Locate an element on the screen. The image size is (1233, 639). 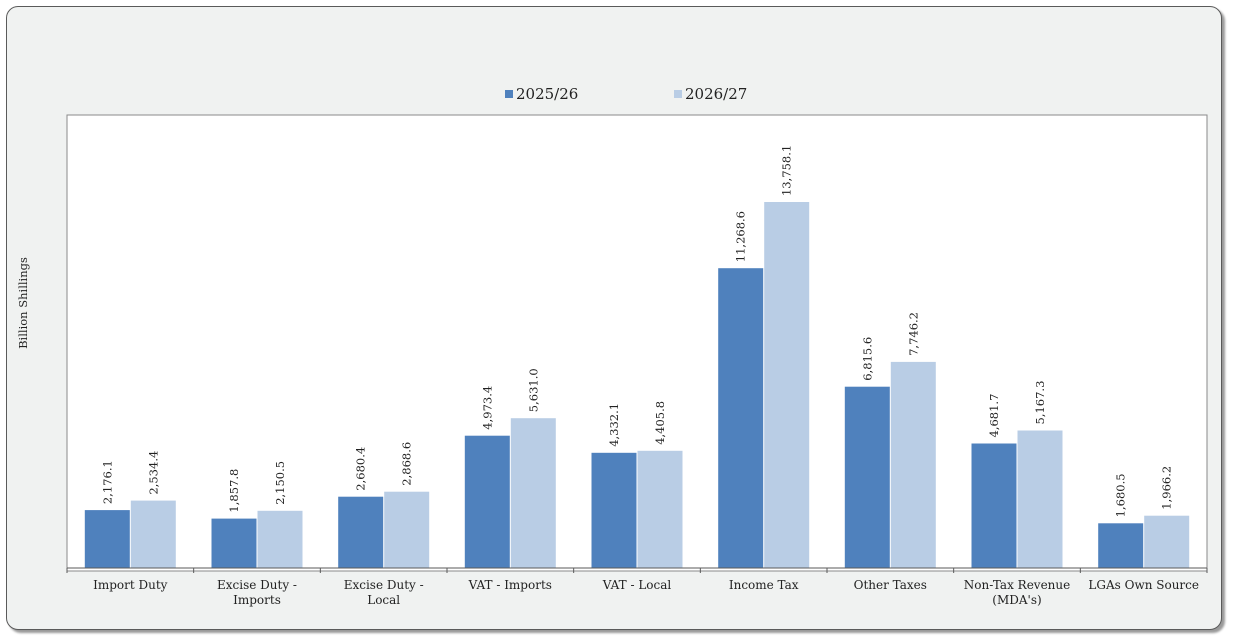
data-label-8-1: 1,966.2 is located at coordinates (1167, 488).